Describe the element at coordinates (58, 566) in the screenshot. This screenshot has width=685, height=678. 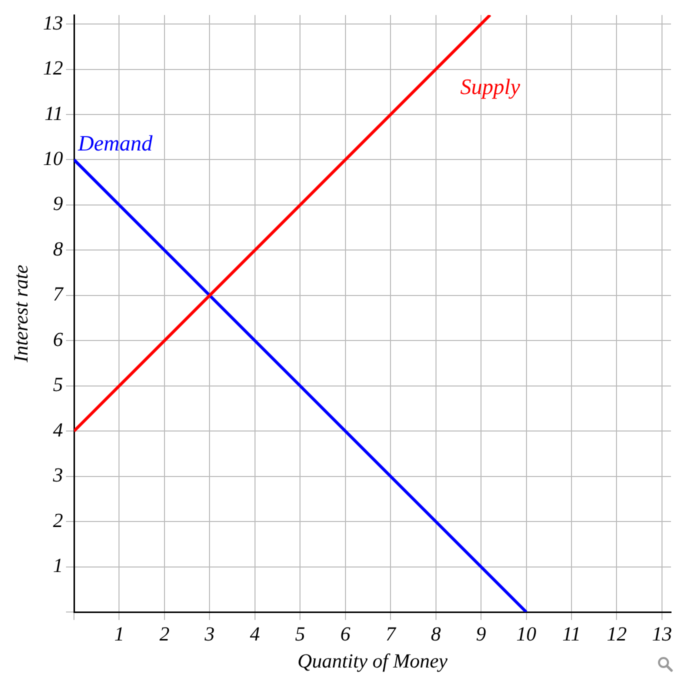
I see `y-tick-label: 1` at that location.